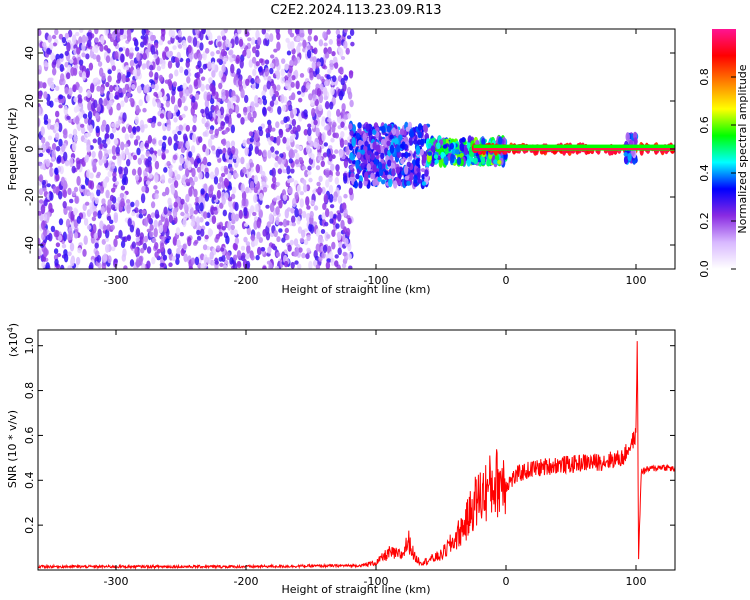 The height and width of the screenshot is (600, 750). I want to click on colorbar-tick-label: 0.8, so click(704, 77).